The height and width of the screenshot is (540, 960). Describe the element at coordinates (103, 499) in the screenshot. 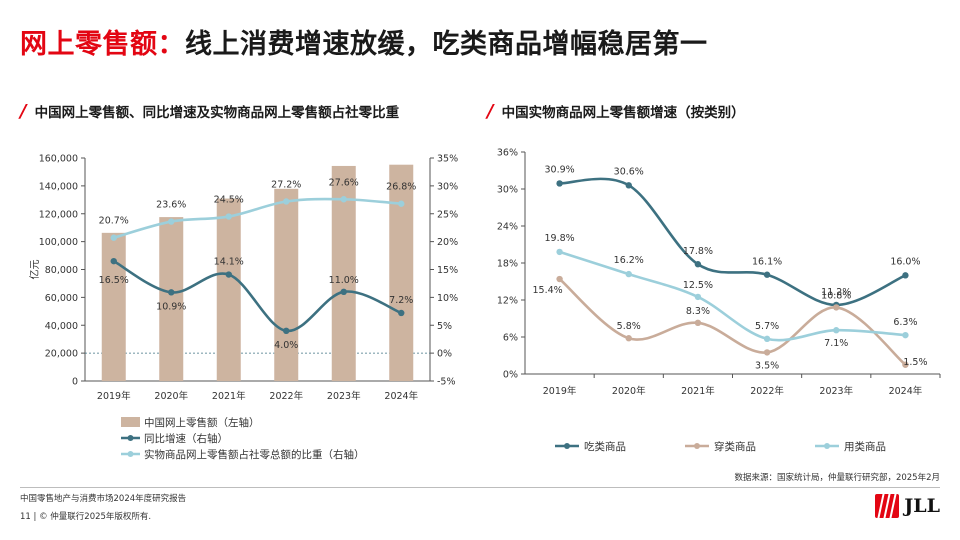

I see `footer-report-name: 中国零售地产与消费市场2024年度研究报告` at that location.